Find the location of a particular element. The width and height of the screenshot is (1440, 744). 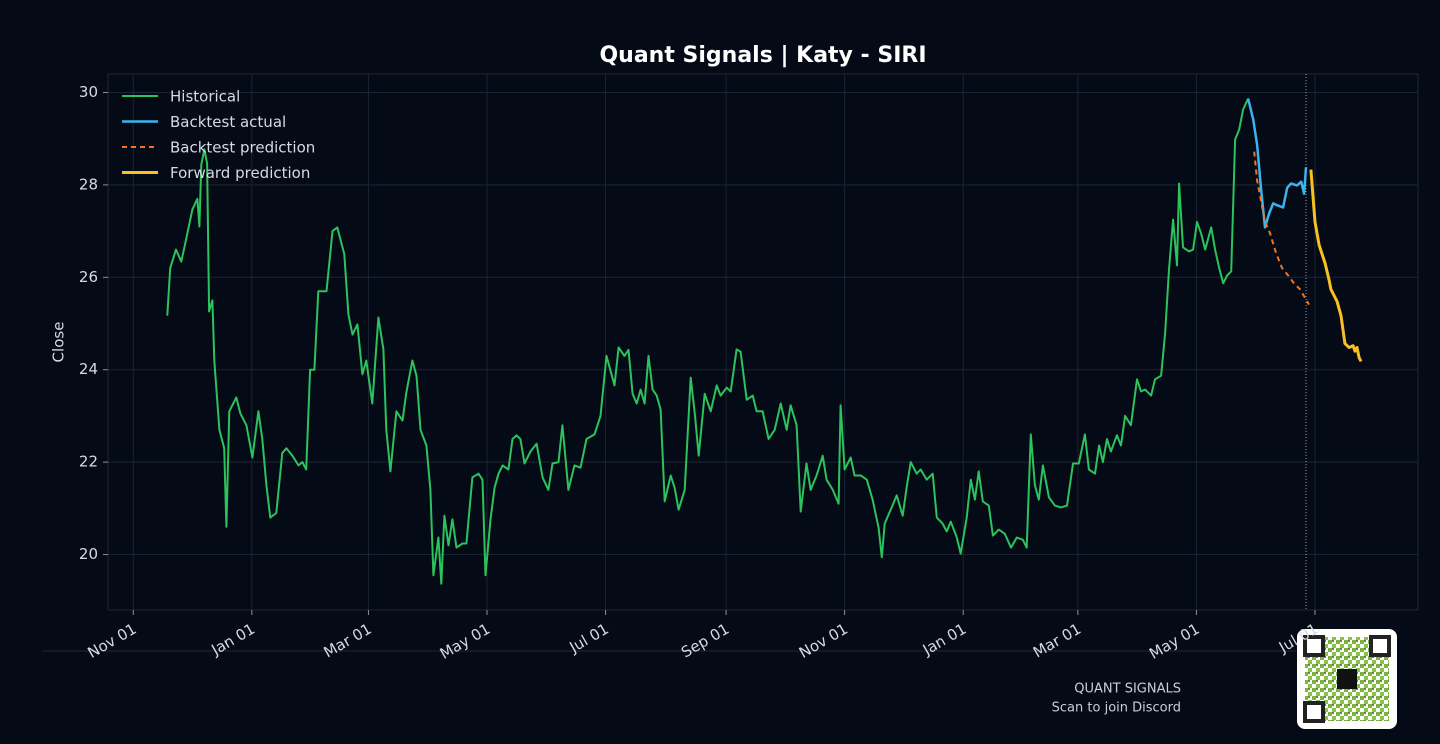

qr-logo is located at coordinates (1347, 679).